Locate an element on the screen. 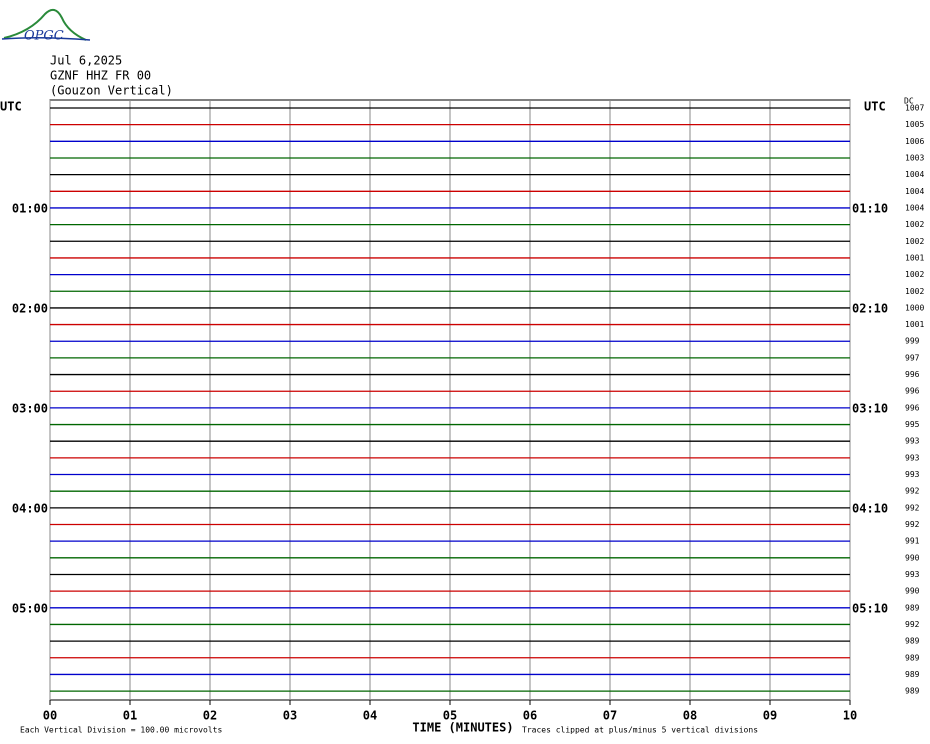  right-time-label: 03:10 is located at coordinates (870, 408).